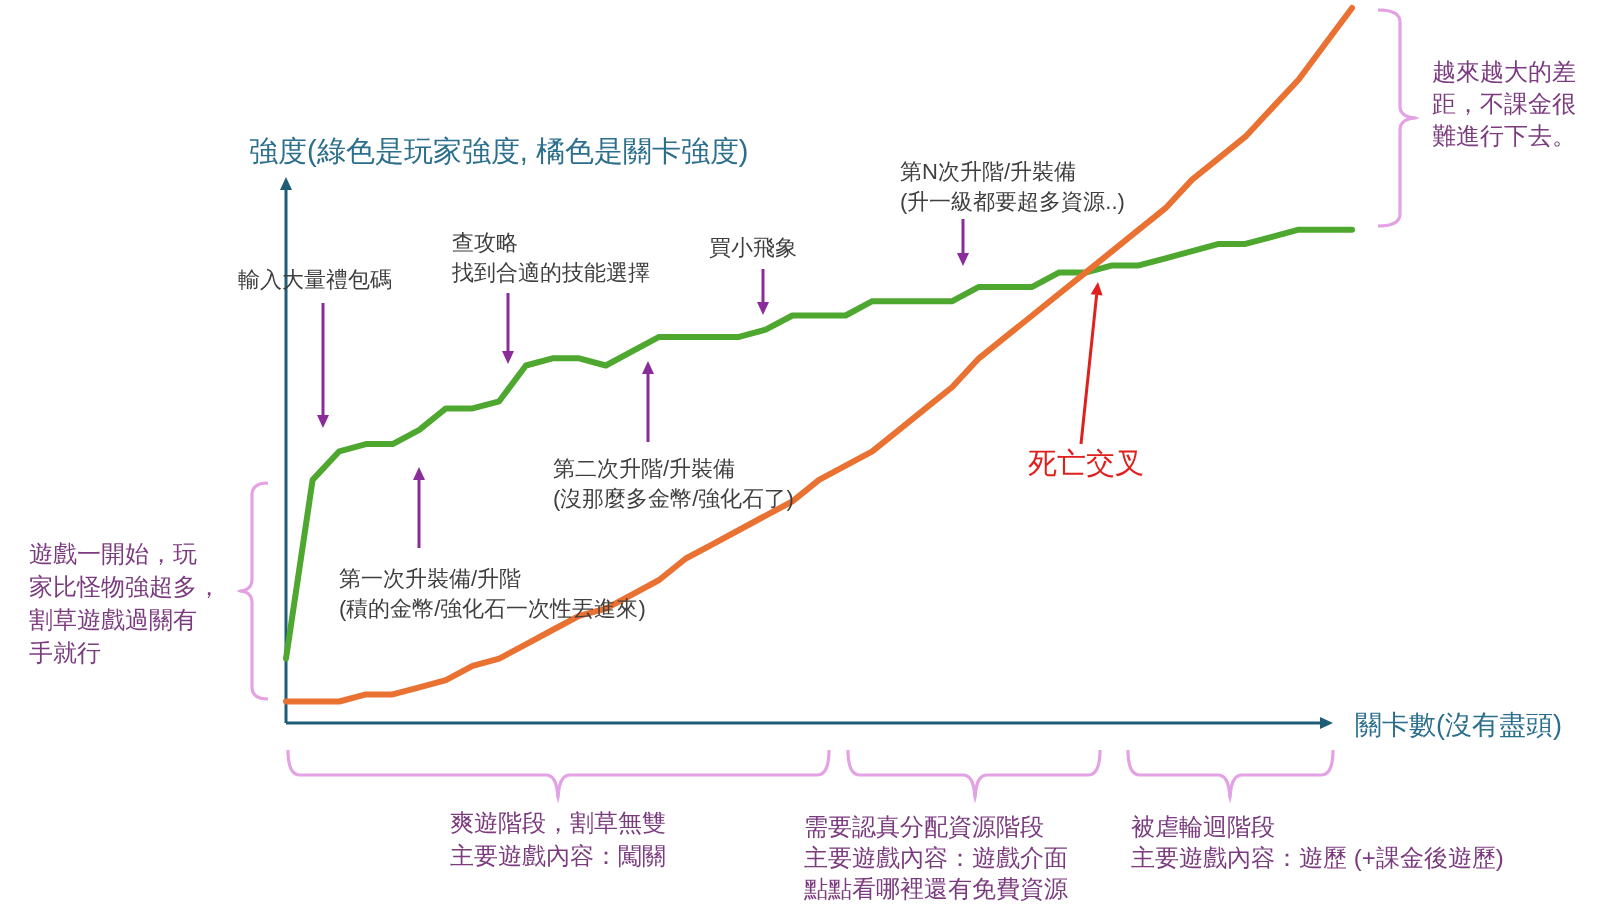 This screenshot has height=907, width=1612. I want to click on annotation: 死亡交叉, so click(1086, 463).